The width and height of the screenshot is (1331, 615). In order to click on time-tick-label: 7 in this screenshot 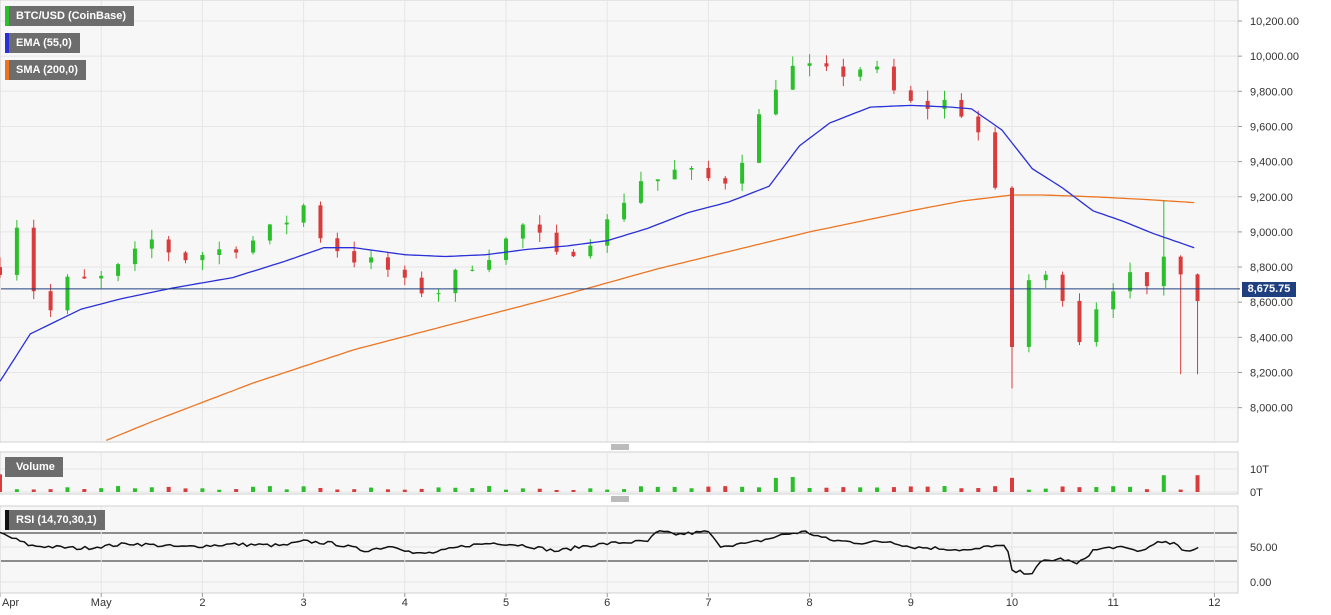, I will do `click(708, 603)`.